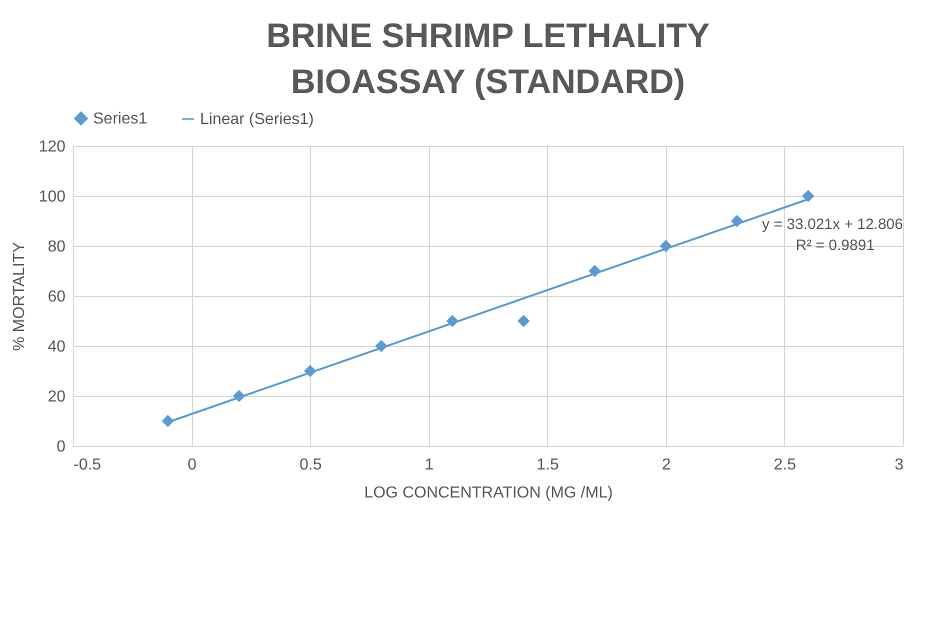 The width and height of the screenshot is (929, 639). What do you see at coordinates (832, 224) in the screenshot?
I see `annotation: y = 33.021x + 12.806` at bounding box center [832, 224].